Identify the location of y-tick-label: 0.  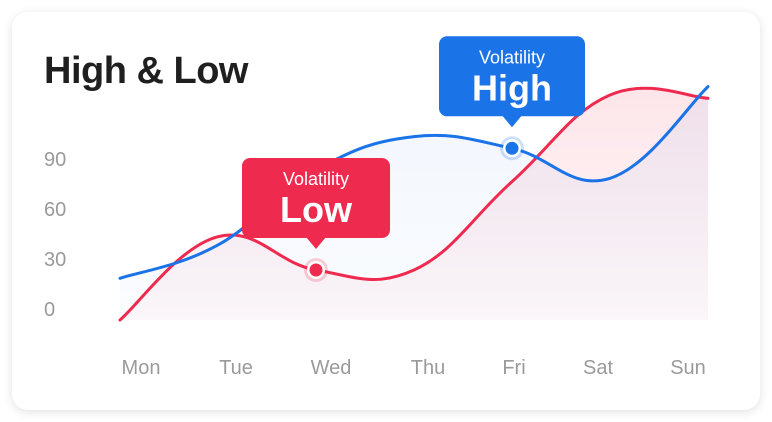
(49, 310).